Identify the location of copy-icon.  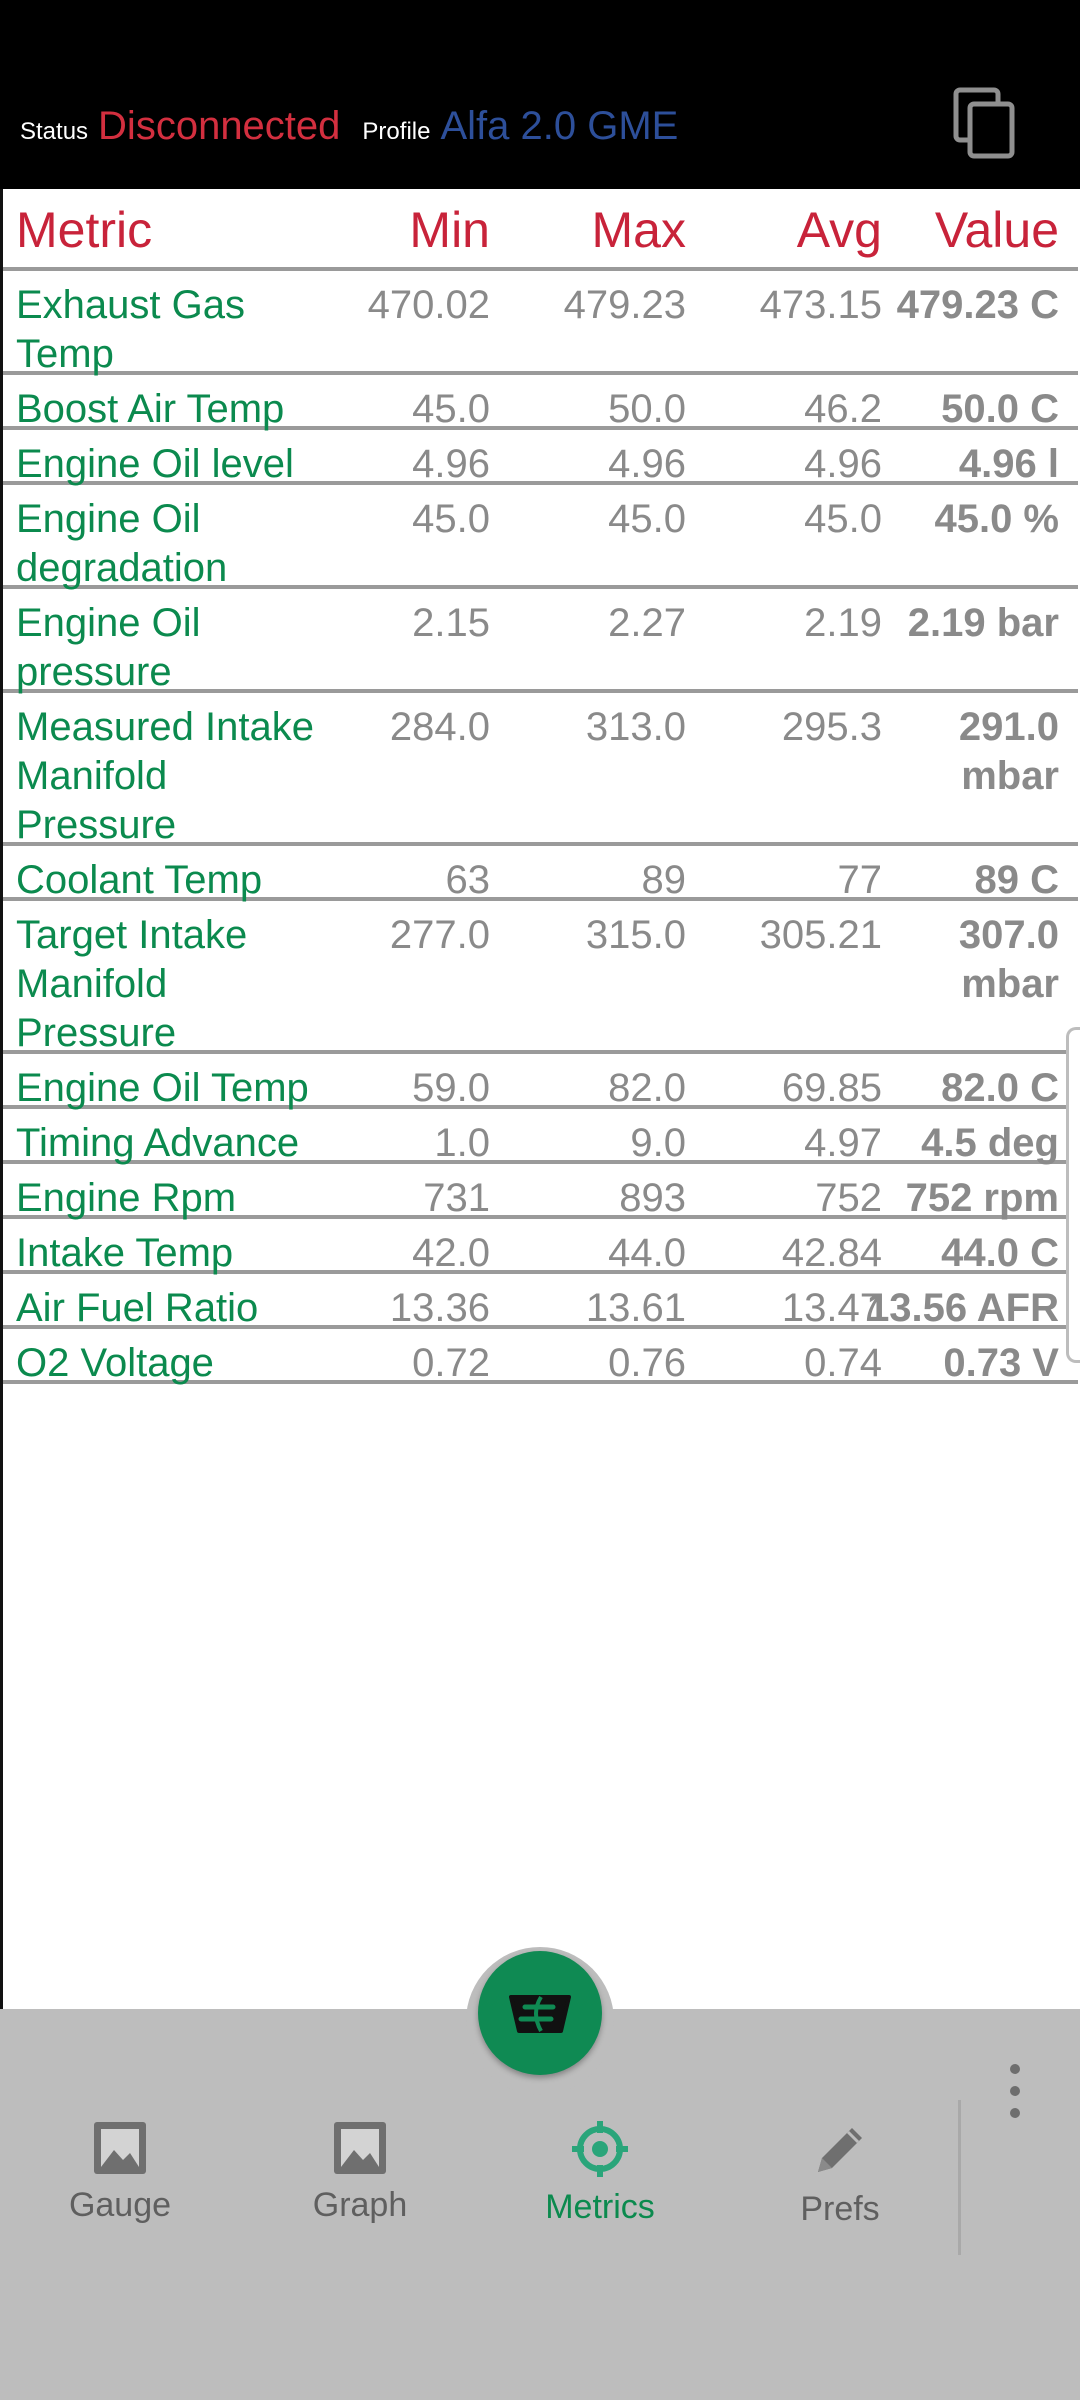
(985, 123).